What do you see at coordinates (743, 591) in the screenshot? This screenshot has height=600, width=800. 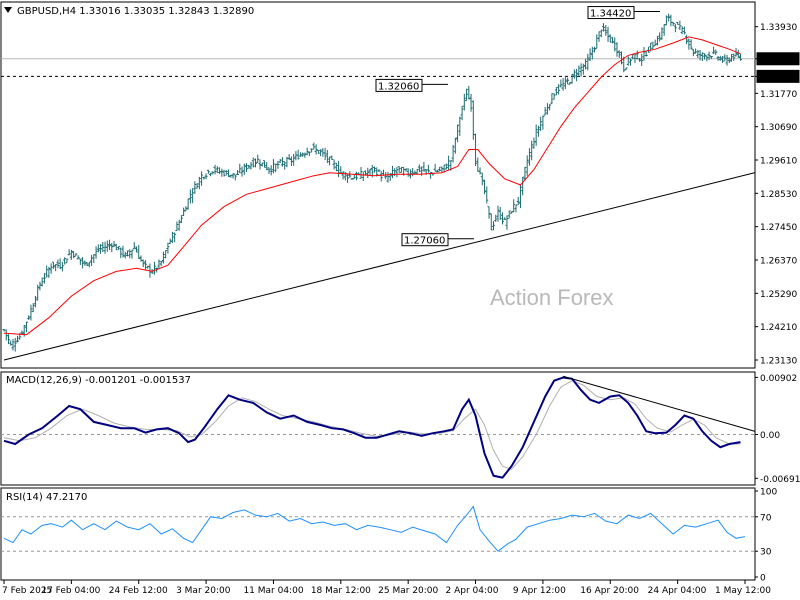 I see `x-tick-label: 1 May 12:00` at bounding box center [743, 591].